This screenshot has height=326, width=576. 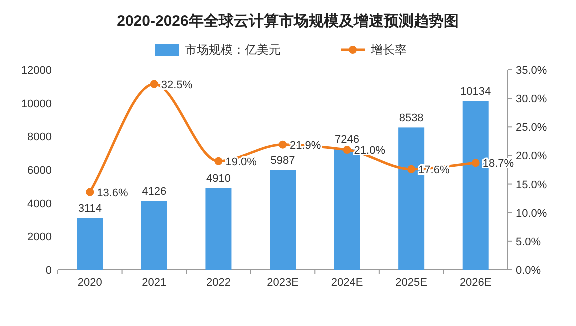 What do you see at coordinates (532, 128) in the screenshot?
I see `y2-tick-label: 25.0%` at bounding box center [532, 128].